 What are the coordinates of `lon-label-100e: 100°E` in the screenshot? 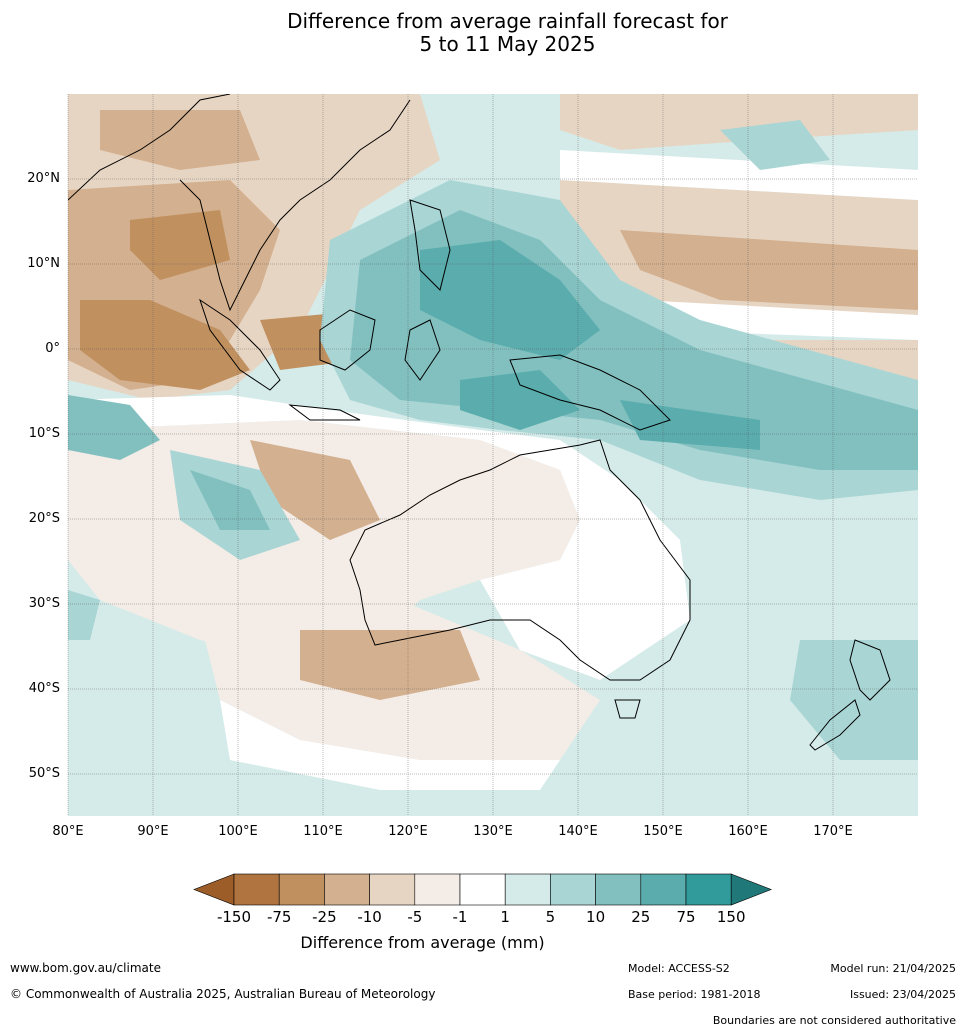 It's located at (238, 831).